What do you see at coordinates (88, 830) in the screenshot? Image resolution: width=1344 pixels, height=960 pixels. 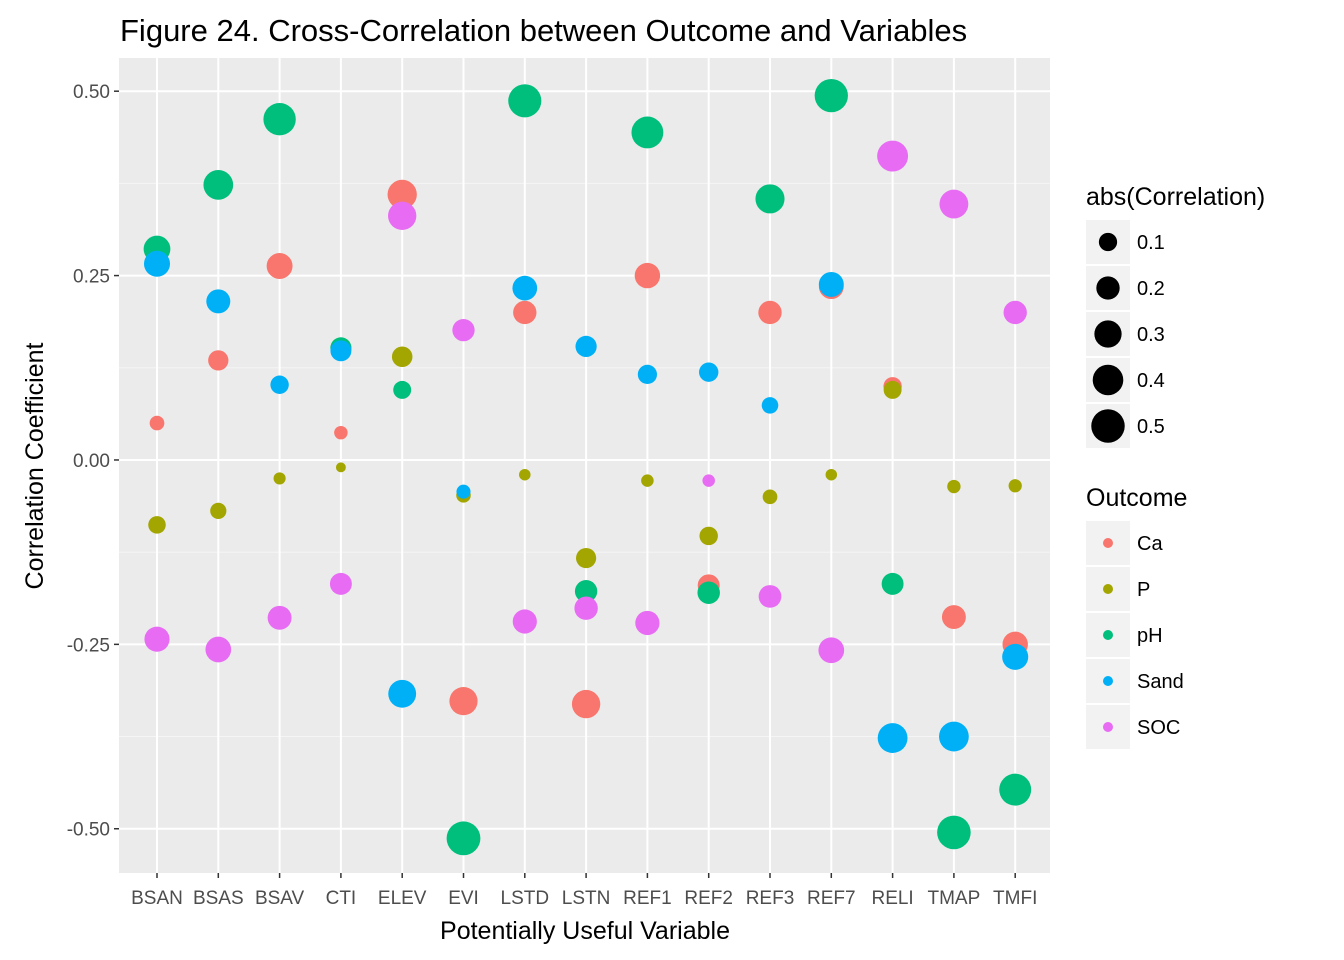 I see `y-tick-label: -0.50` at bounding box center [88, 830].